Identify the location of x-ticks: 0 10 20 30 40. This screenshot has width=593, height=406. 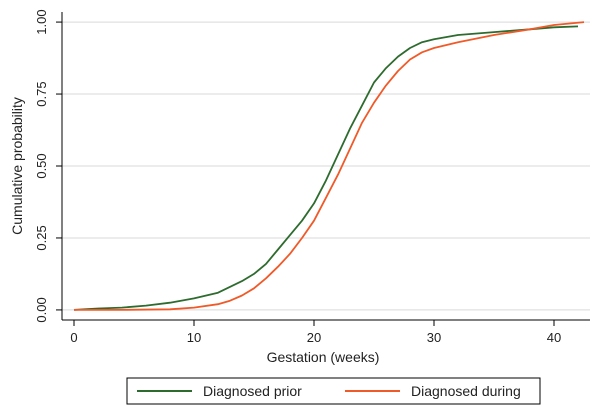
(315, 332).